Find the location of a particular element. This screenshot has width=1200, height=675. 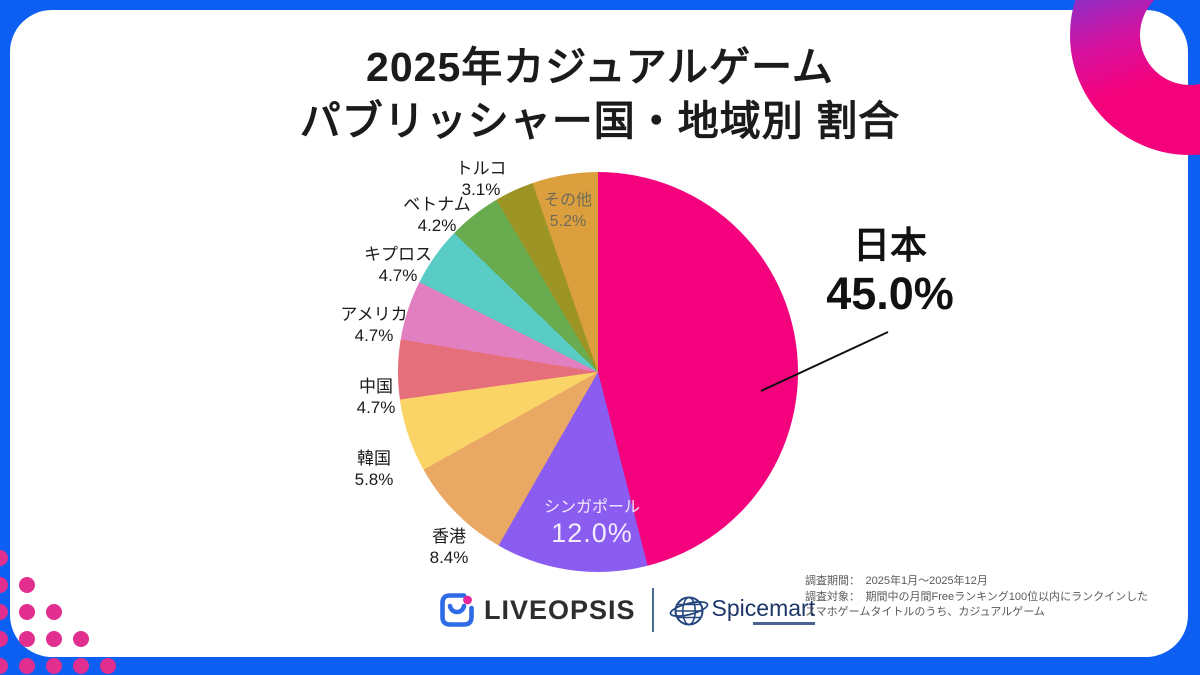

title-line-1: 2025年カジュアルゲーム is located at coordinates (600, 67).